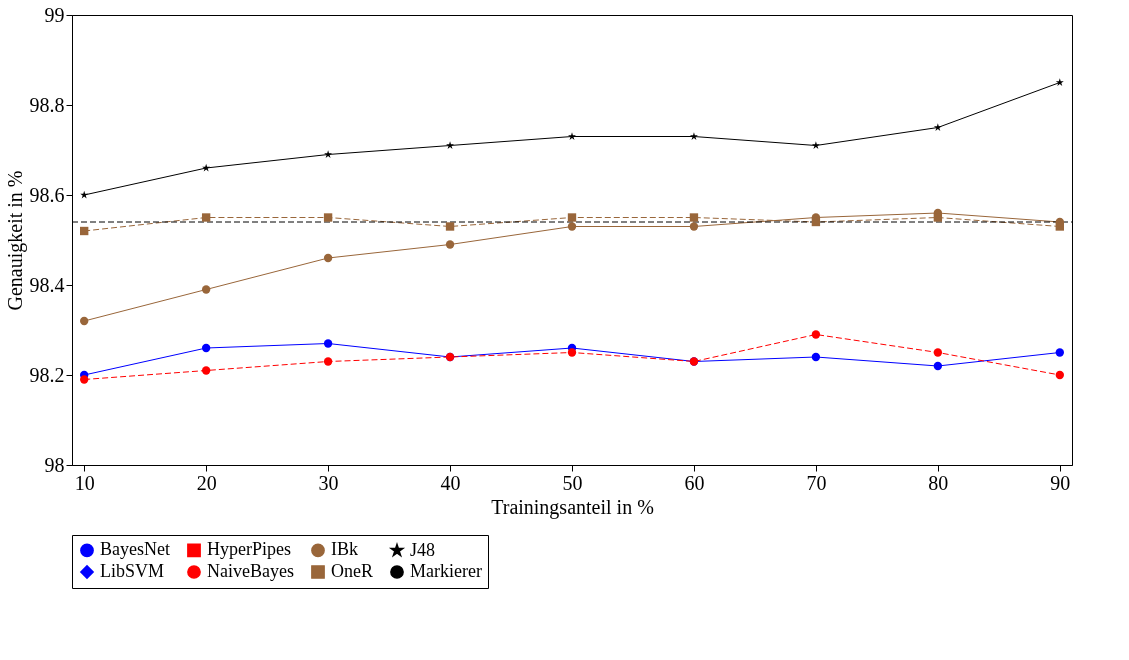 This screenshot has height=660, width=1129. Describe the element at coordinates (47, 194) in the screenshot. I see `y-tick-label: 98.6` at that location.